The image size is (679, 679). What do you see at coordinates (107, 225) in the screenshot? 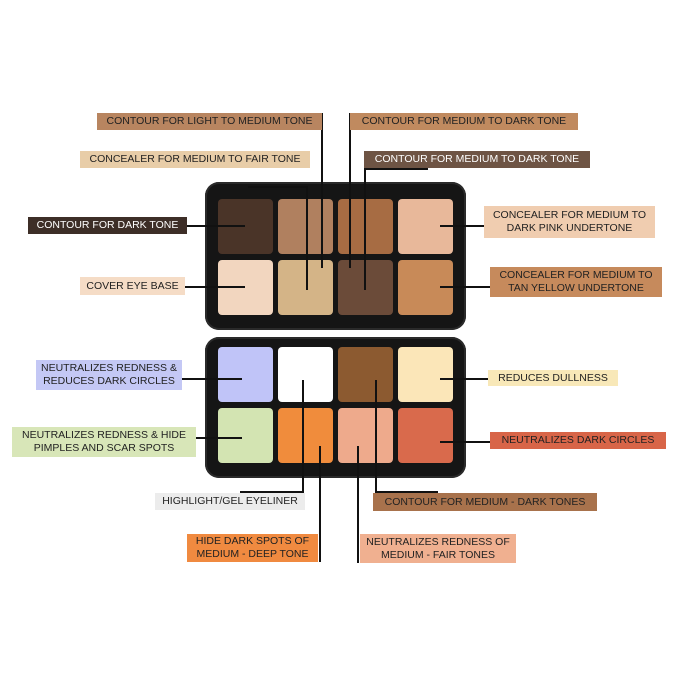
I see `label-contour-dark: CONTOUR FOR DARK TONE` at bounding box center [107, 225].